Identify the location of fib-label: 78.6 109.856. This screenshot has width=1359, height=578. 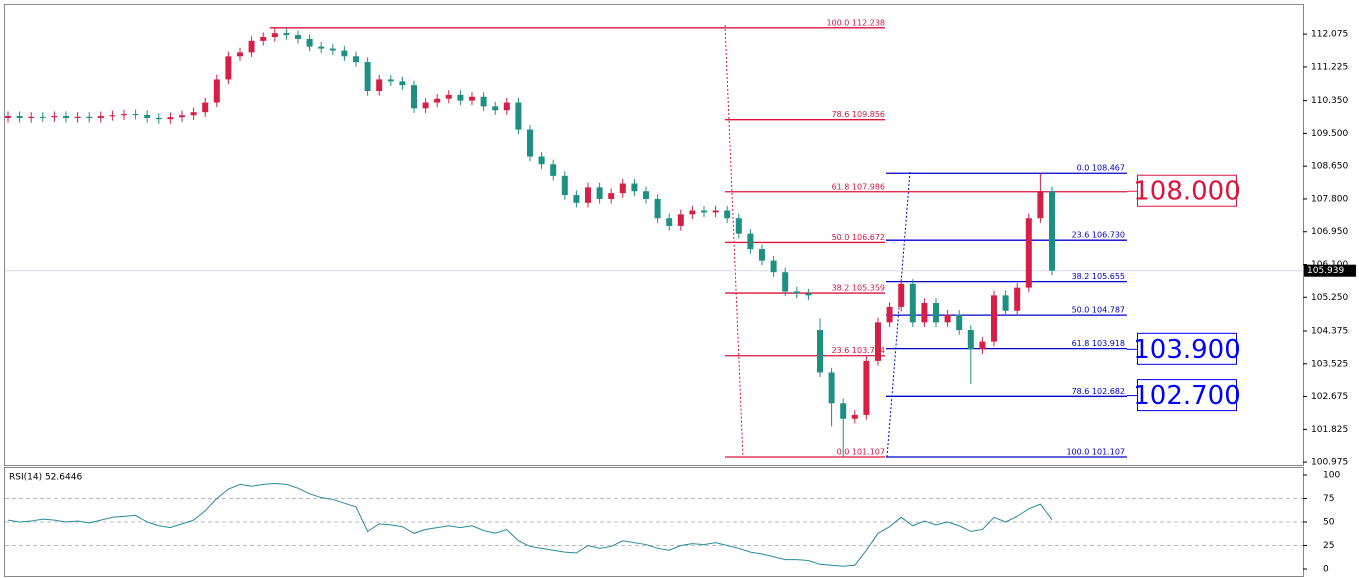
(858, 114).